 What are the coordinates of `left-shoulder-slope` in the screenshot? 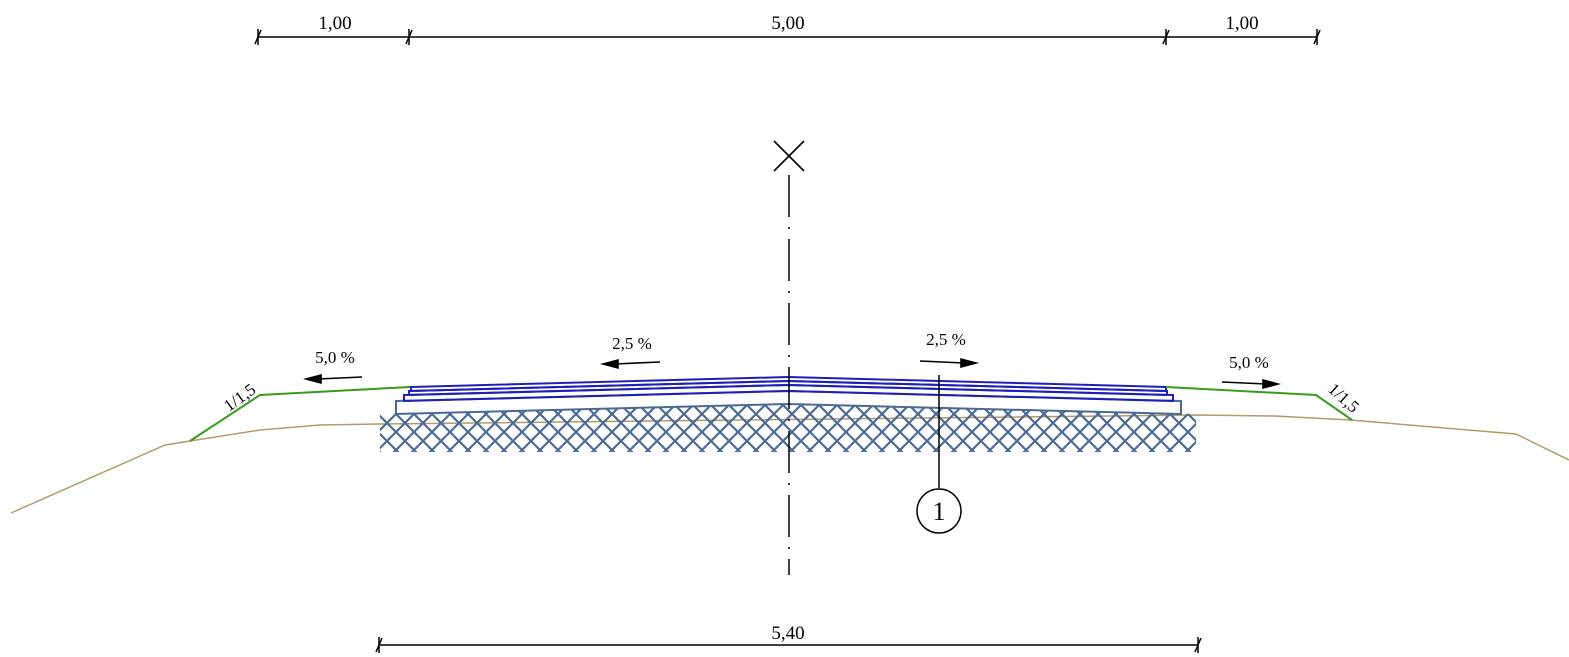 It's located at (300, 414).